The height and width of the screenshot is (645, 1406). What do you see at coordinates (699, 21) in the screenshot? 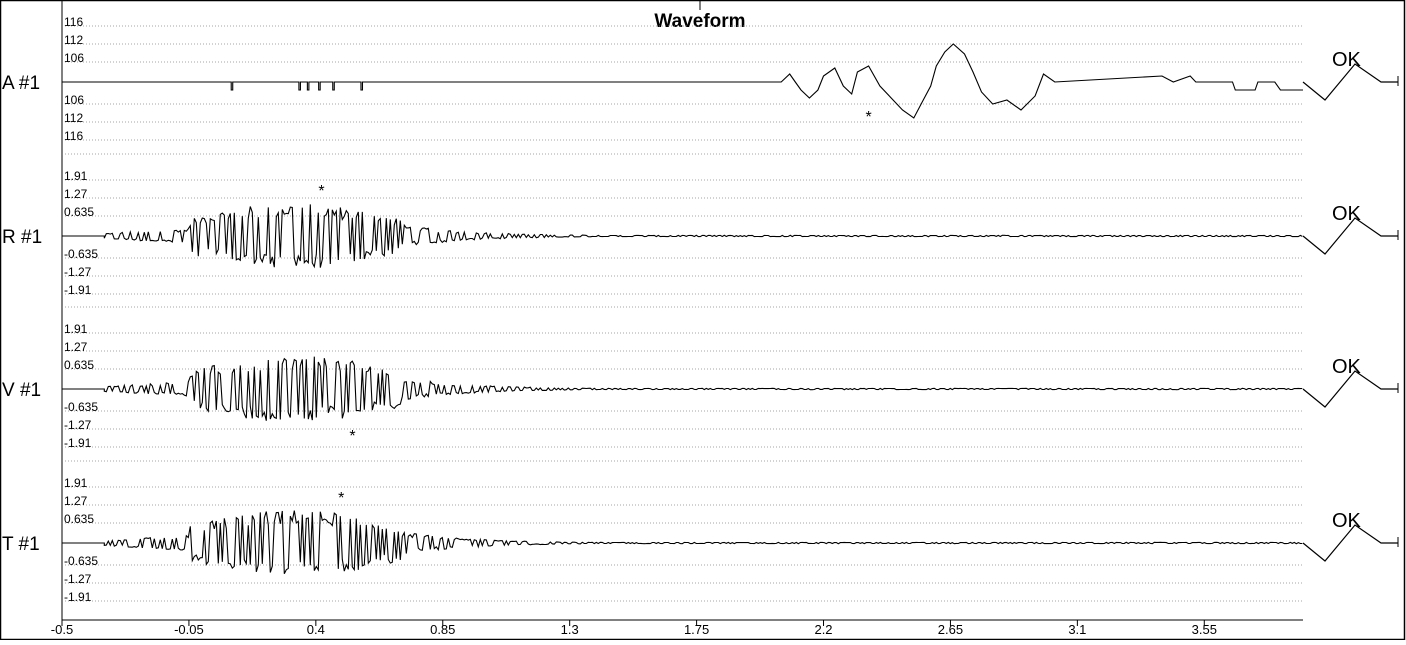
I see `chart-title: Waveform` at bounding box center [699, 21].